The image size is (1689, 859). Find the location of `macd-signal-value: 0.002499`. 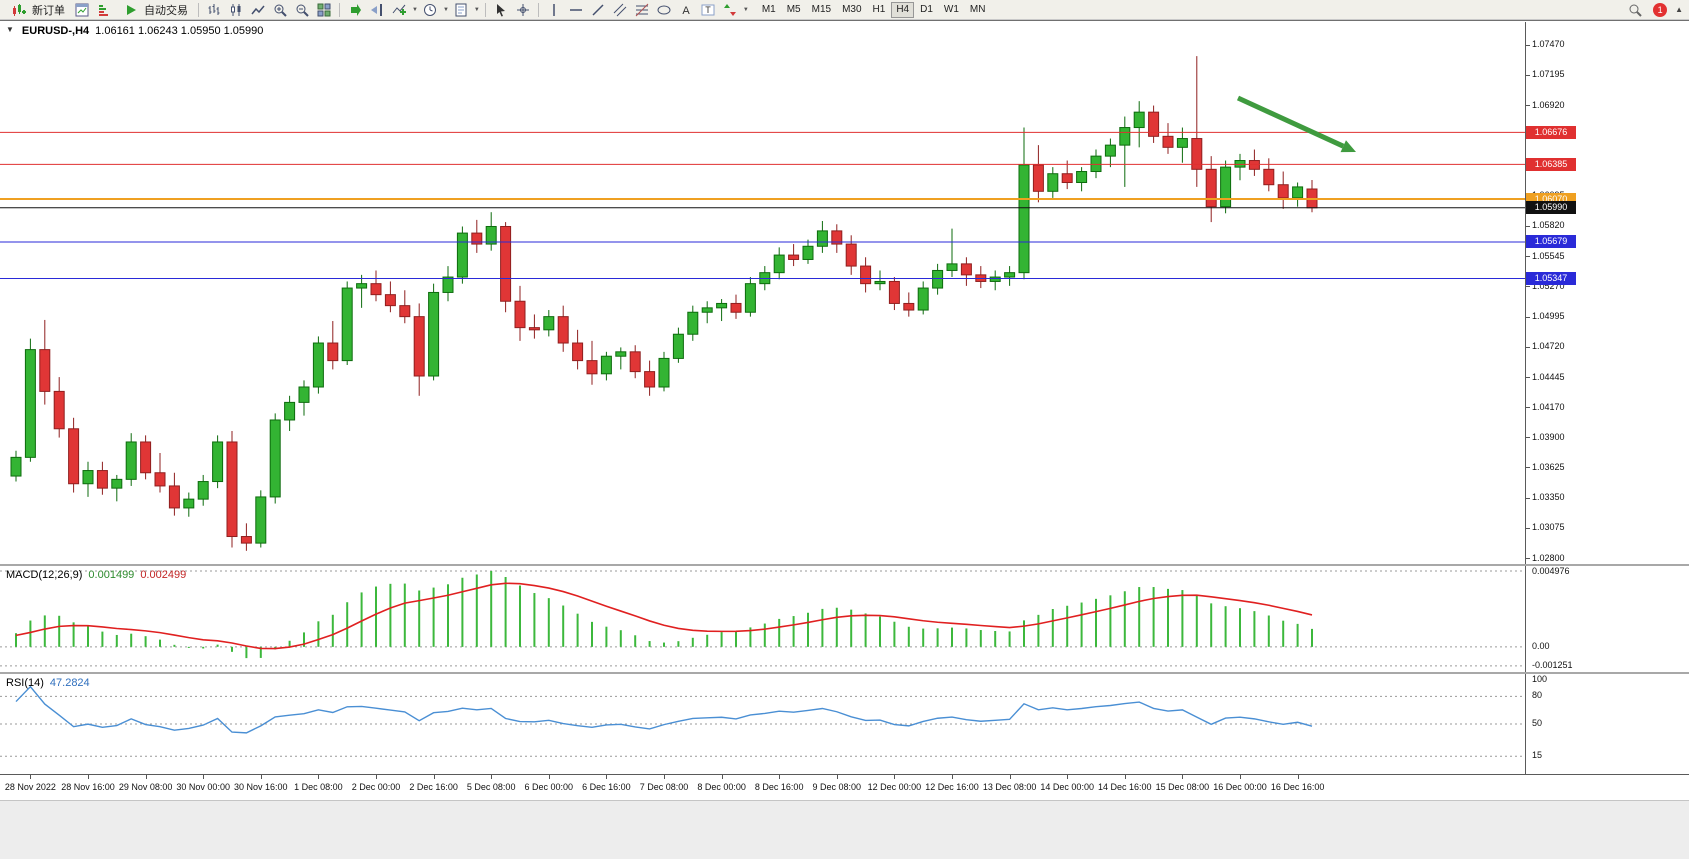

macd-signal-value: 0.002499 is located at coordinates (163, 575).